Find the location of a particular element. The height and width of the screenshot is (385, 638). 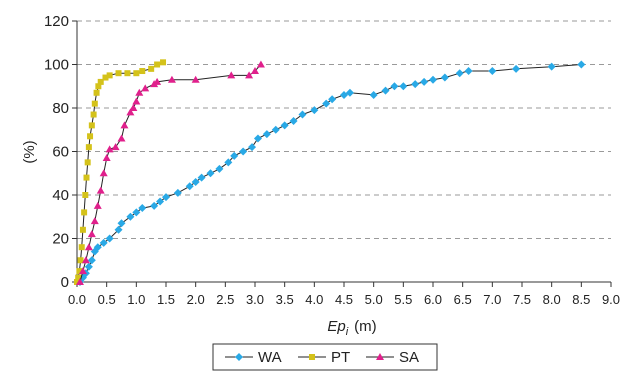

x-tick-label-3.0: 3.0 is located at coordinates (255, 299).